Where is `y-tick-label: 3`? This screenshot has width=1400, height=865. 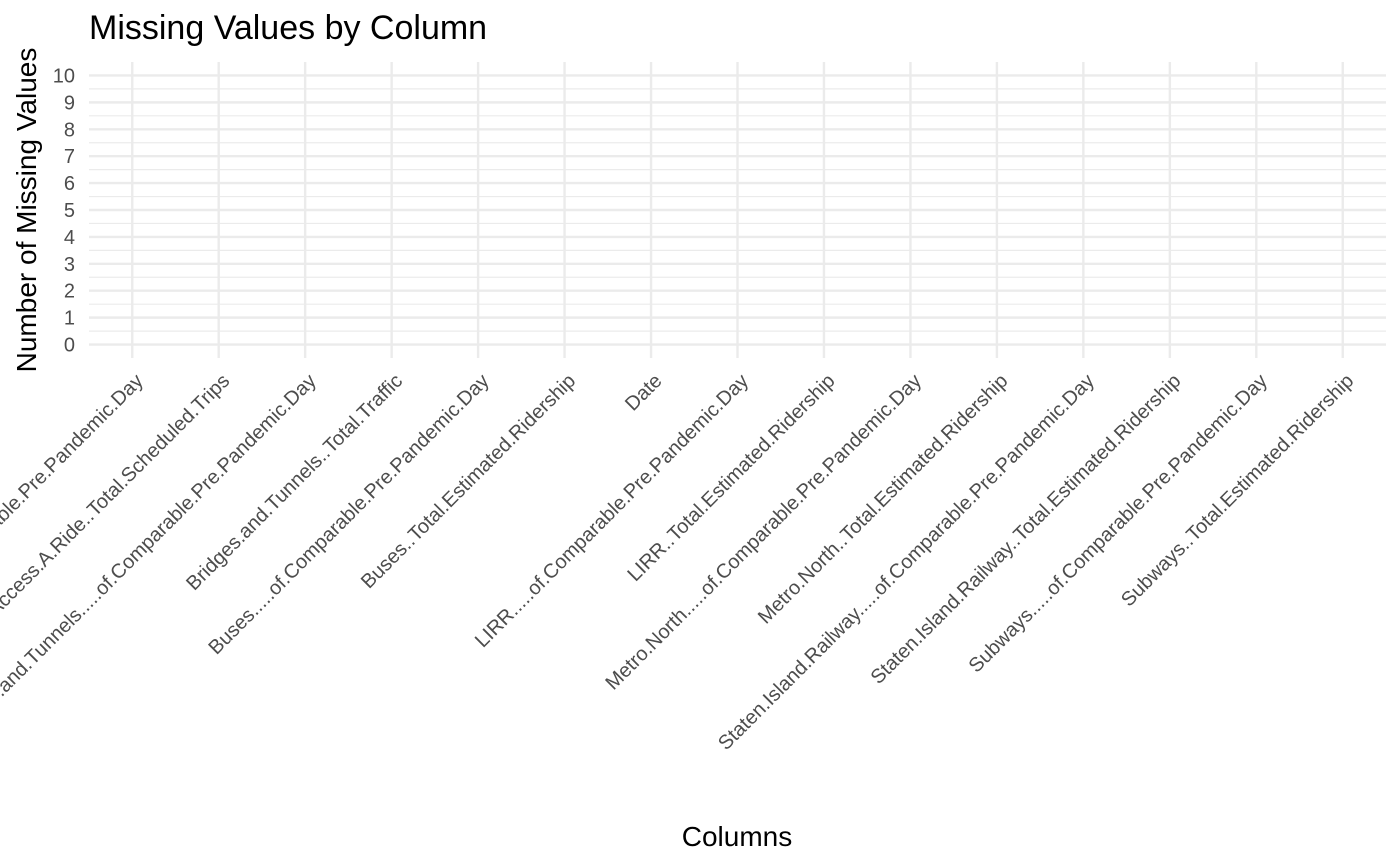
y-tick-label: 3 is located at coordinates (69, 265).